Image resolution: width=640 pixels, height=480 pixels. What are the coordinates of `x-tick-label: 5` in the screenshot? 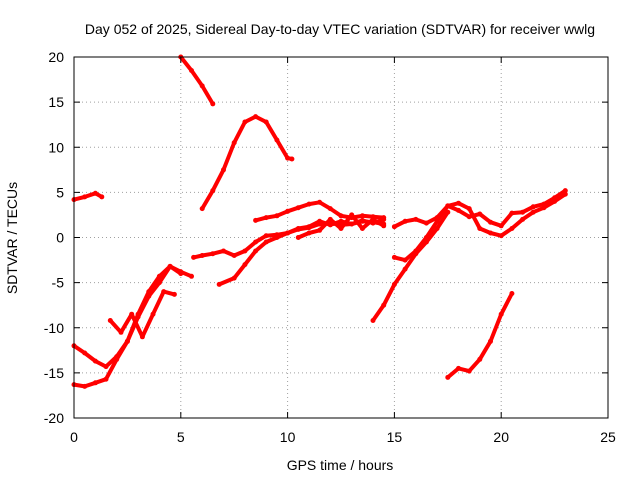 It's located at (181, 437).